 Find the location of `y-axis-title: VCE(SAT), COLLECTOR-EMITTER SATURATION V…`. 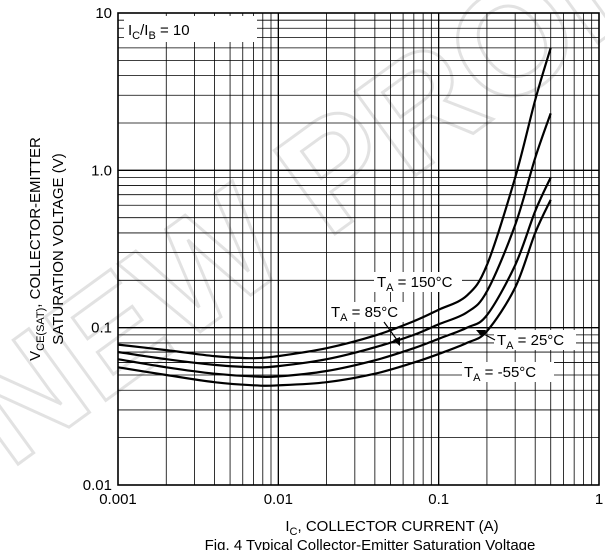

y-axis-title: VCE(SAT), COLLECTOR-EMITTER SATURATION V… is located at coordinates (47, 249).